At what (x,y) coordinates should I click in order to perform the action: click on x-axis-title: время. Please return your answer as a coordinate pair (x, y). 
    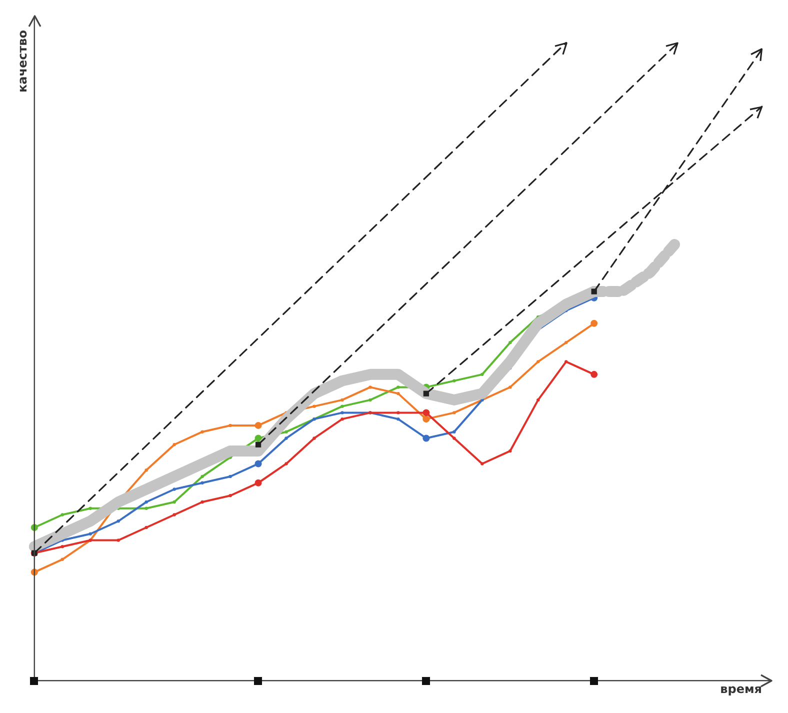
    Looking at the image, I should click on (741, 689).